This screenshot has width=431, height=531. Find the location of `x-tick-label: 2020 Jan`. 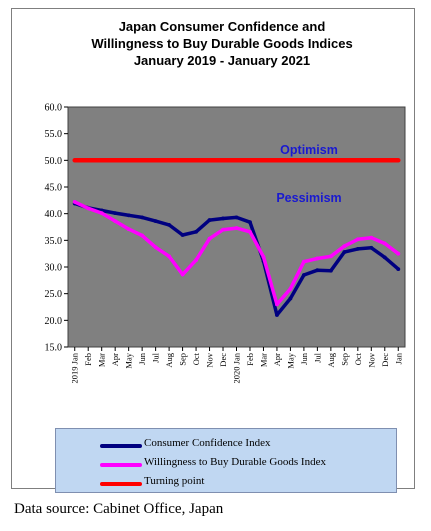

x-tick-label: 2020 Jan is located at coordinates (237, 367).